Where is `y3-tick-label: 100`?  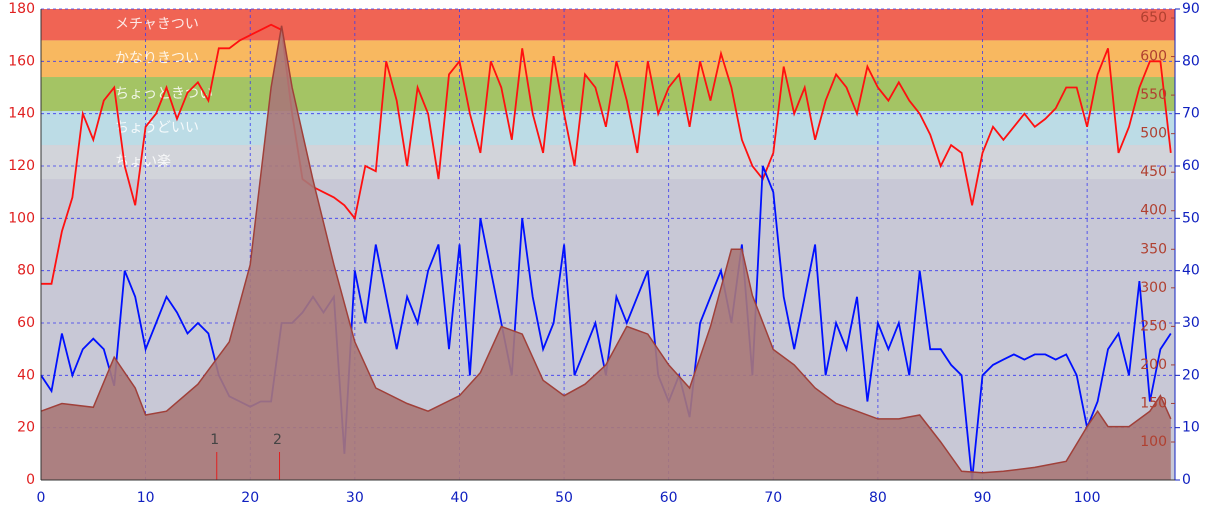 y3-tick-label: 100 is located at coordinates (1153, 442).